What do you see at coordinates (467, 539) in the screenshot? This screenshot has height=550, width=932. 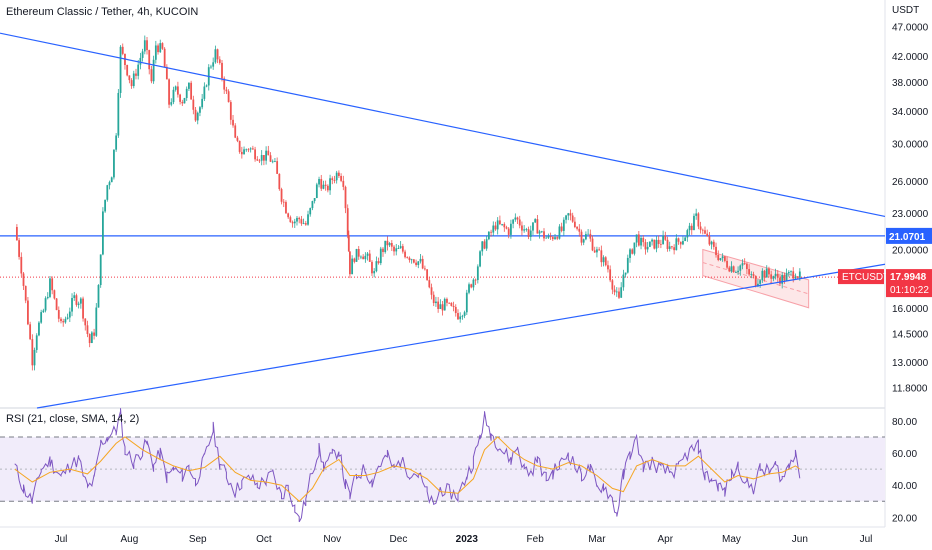 I see `time-tick-label: 2023` at bounding box center [467, 539].